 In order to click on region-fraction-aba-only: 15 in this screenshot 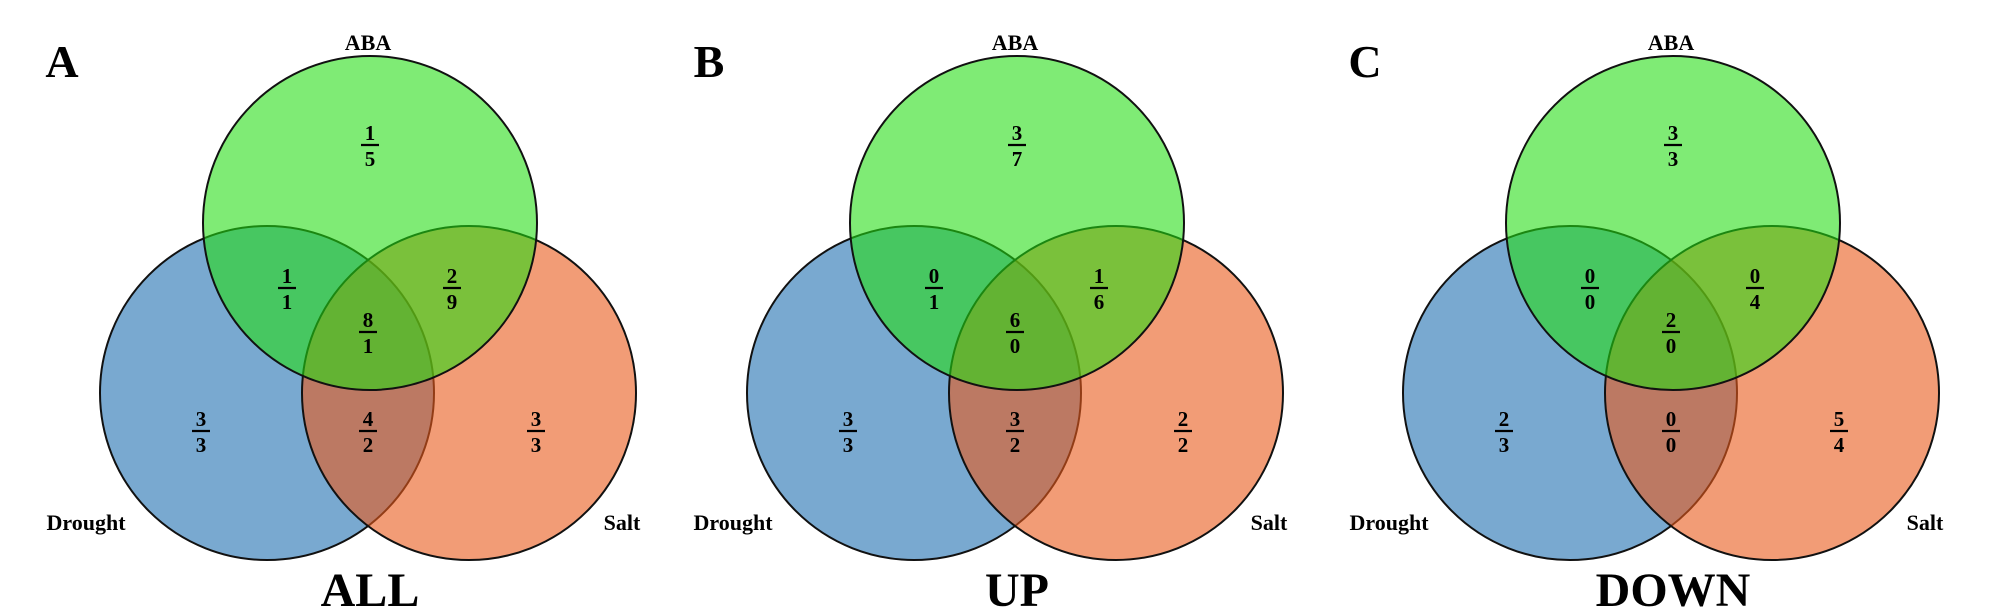, I will do `click(370, 146)`.